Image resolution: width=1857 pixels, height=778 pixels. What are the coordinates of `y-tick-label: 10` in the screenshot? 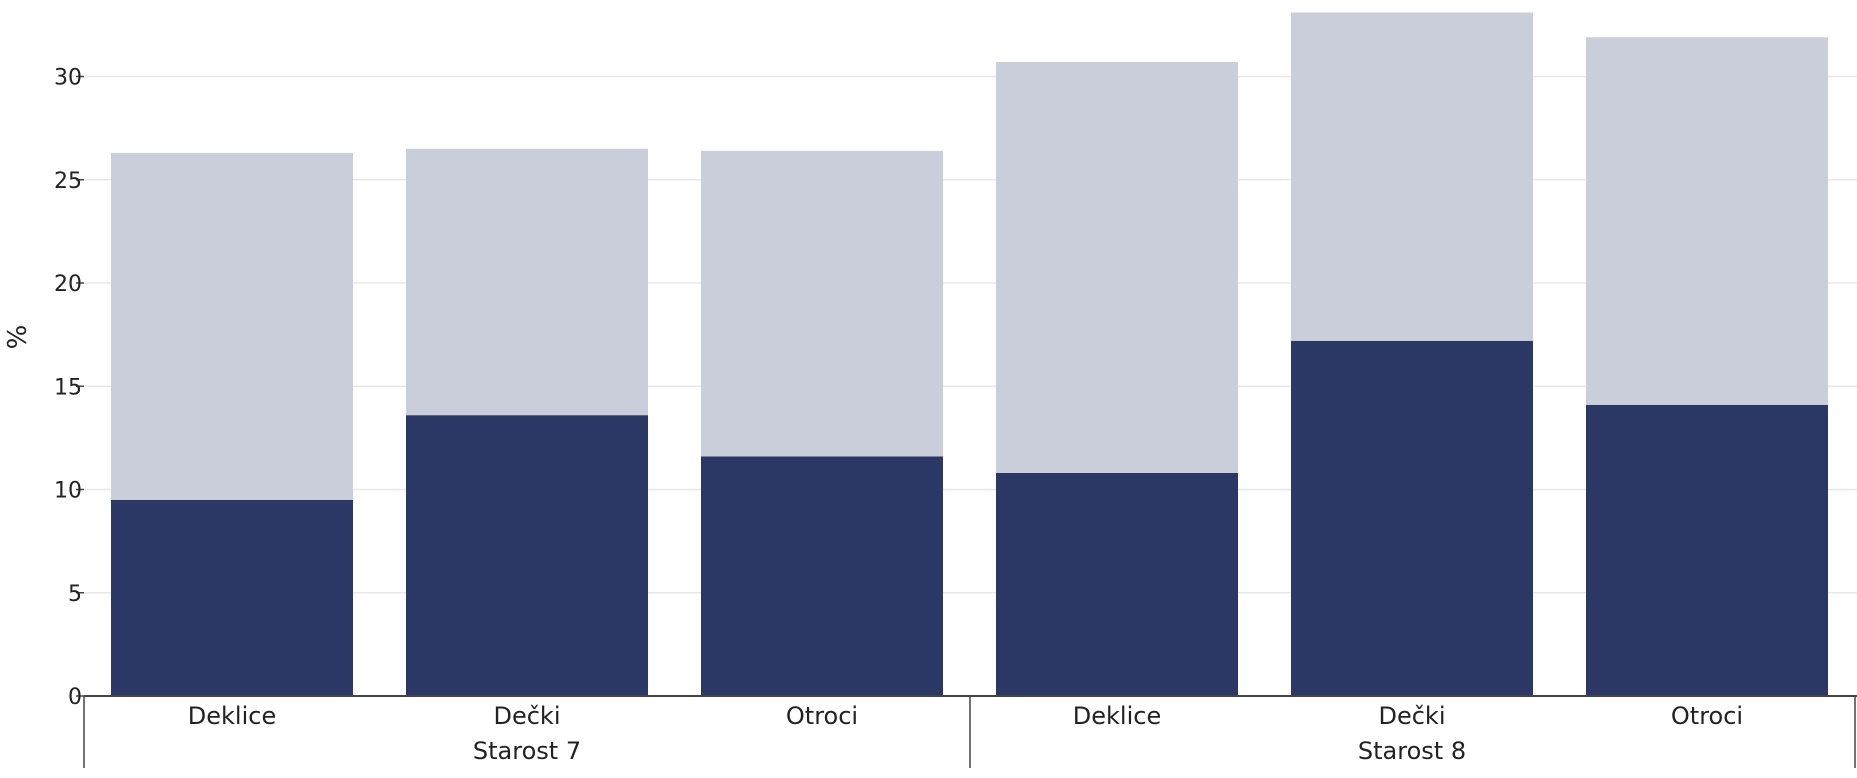 It's located at (68, 491).